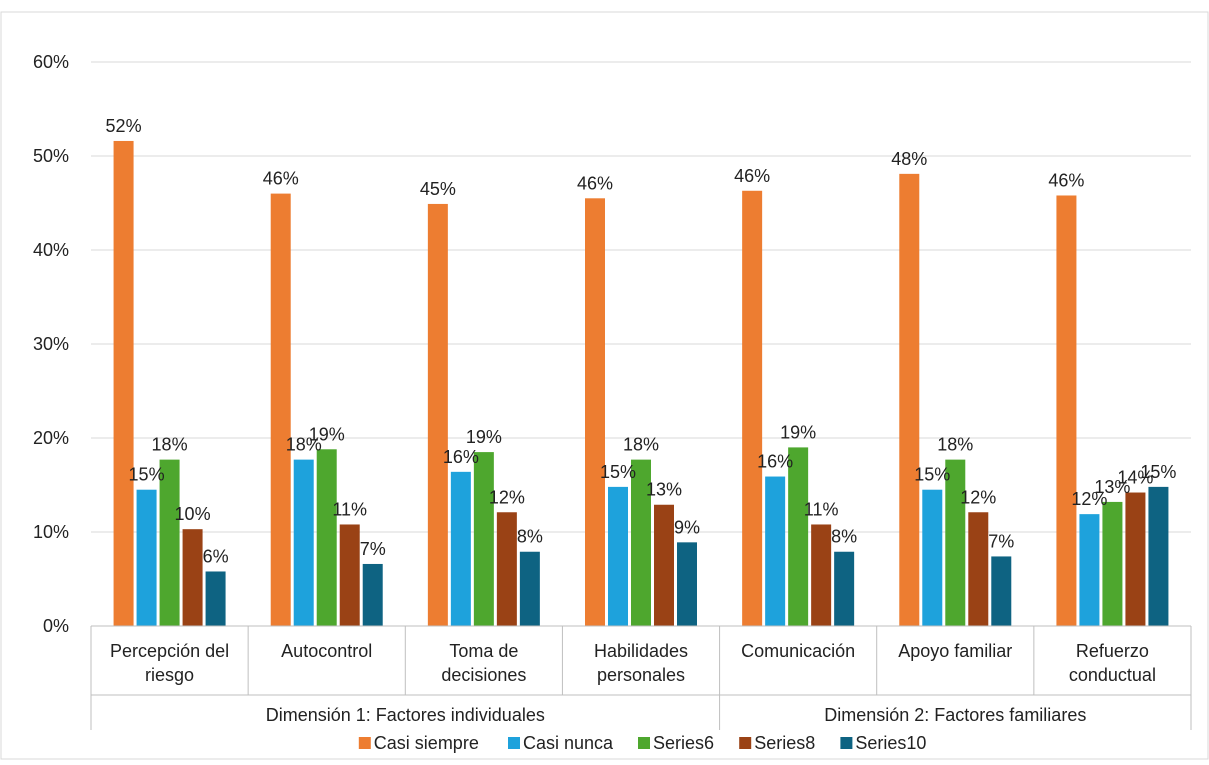 The width and height of the screenshot is (1209, 765). I want to click on category-label: Percepción del, so click(169, 651).